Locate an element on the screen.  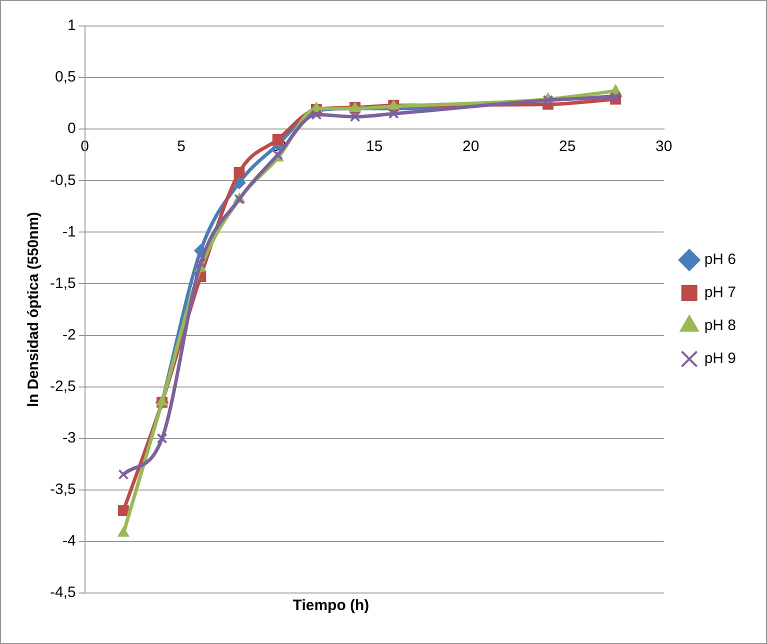
x-tick-label: 25 is located at coordinates (567, 147).